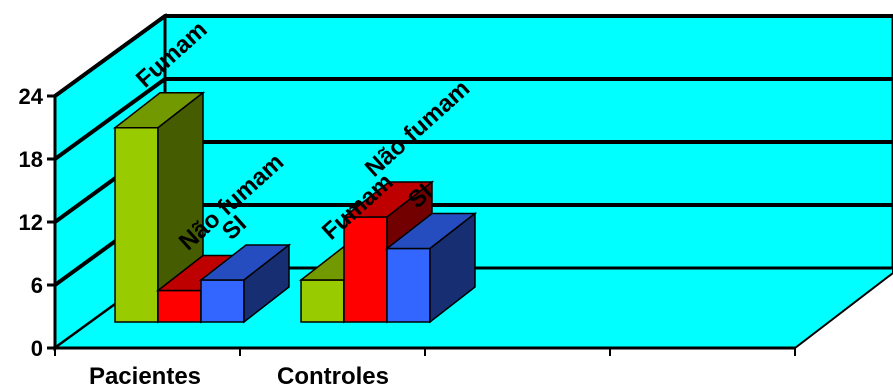  What do you see at coordinates (31, 222) in the screenshot?
I see `y-tick-label: 12` at bounding box center [31, 222].